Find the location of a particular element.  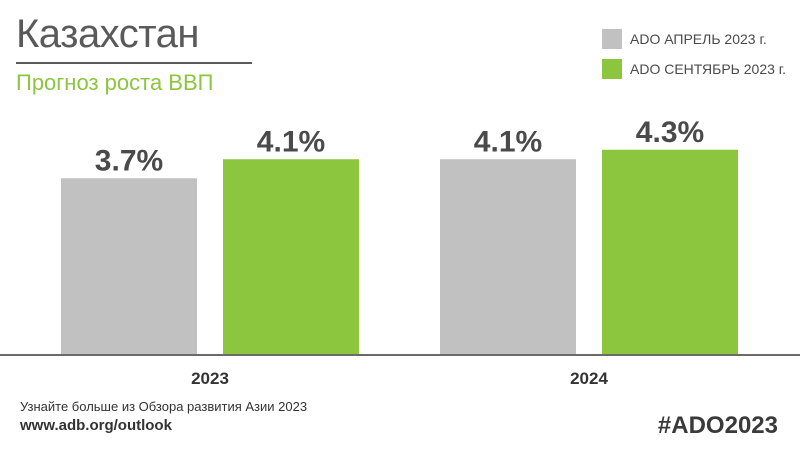

bar-2024-september is located at coordinates (670, 251).